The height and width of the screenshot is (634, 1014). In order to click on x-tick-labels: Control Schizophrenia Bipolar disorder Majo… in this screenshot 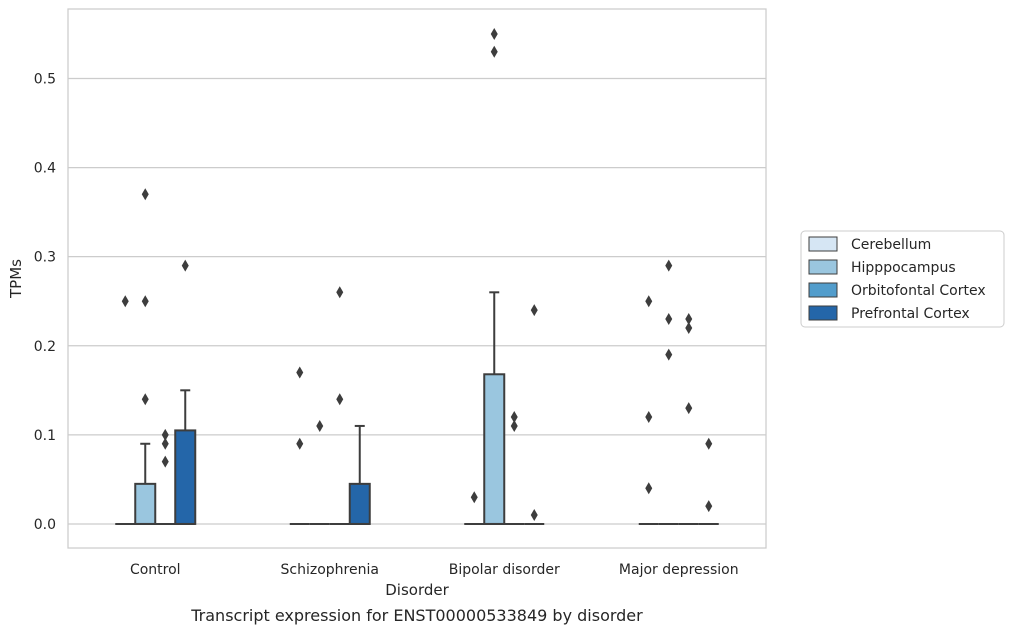, I will do `click(434, 570)`.